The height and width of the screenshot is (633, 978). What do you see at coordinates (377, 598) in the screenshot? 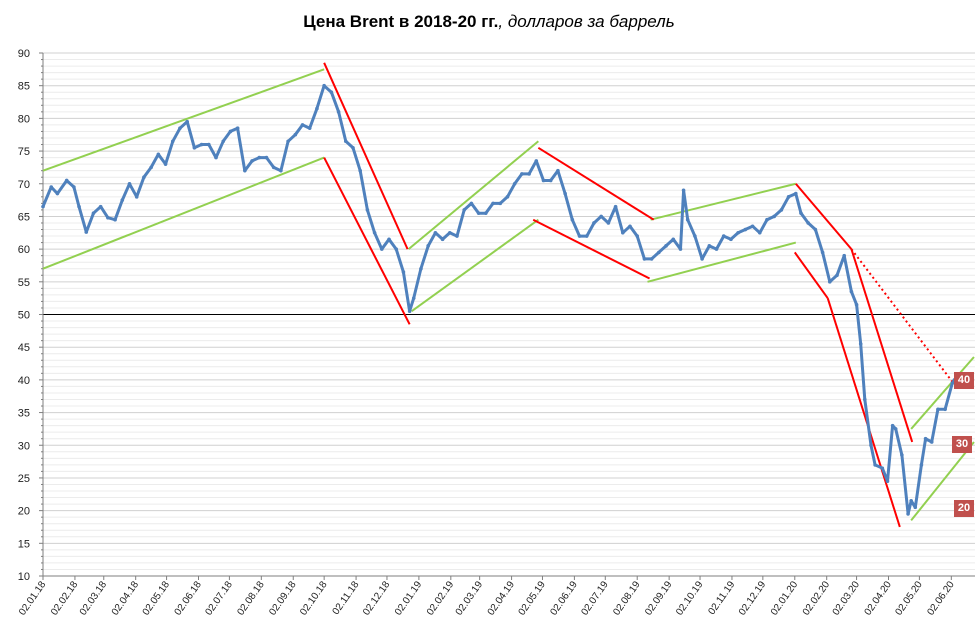
I see `x-tick-label: 02.12.18` at bounding box center [377, 598].